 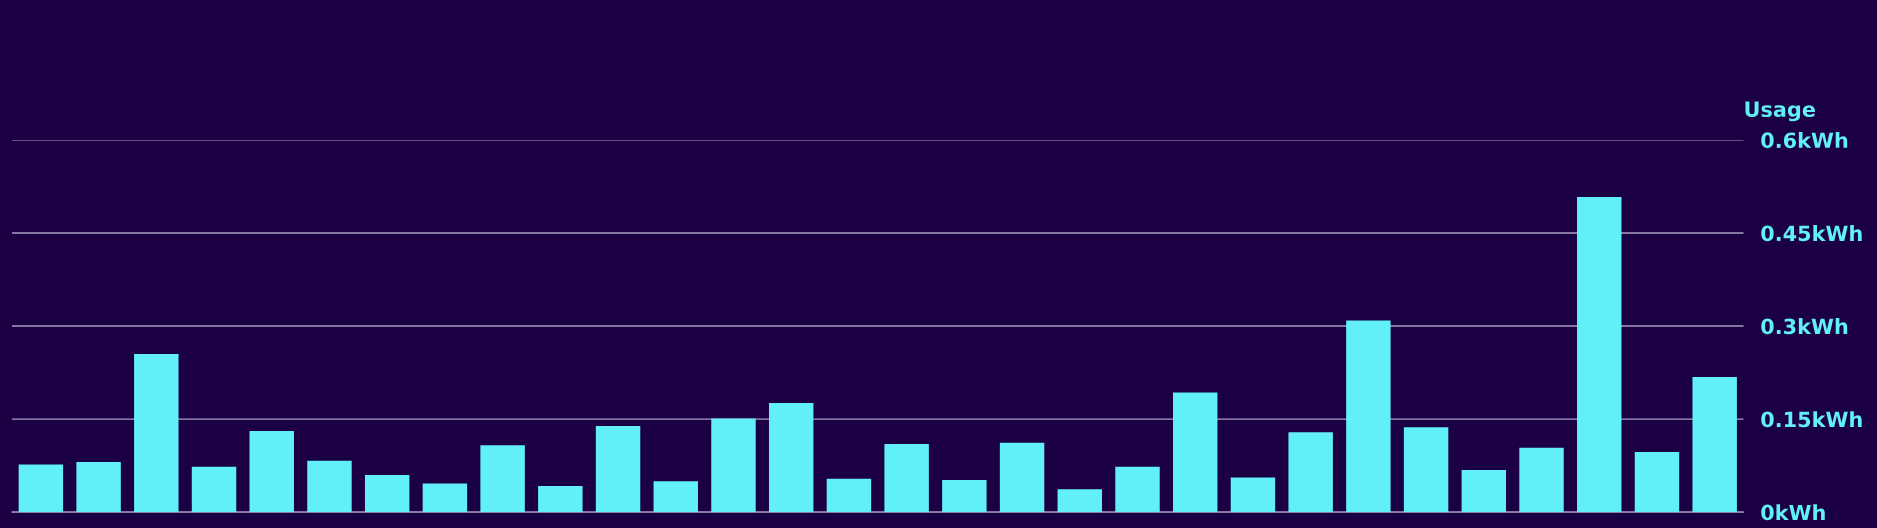 I want to click on y-tick-label: 0kWh, so click(x=1793, y=512).